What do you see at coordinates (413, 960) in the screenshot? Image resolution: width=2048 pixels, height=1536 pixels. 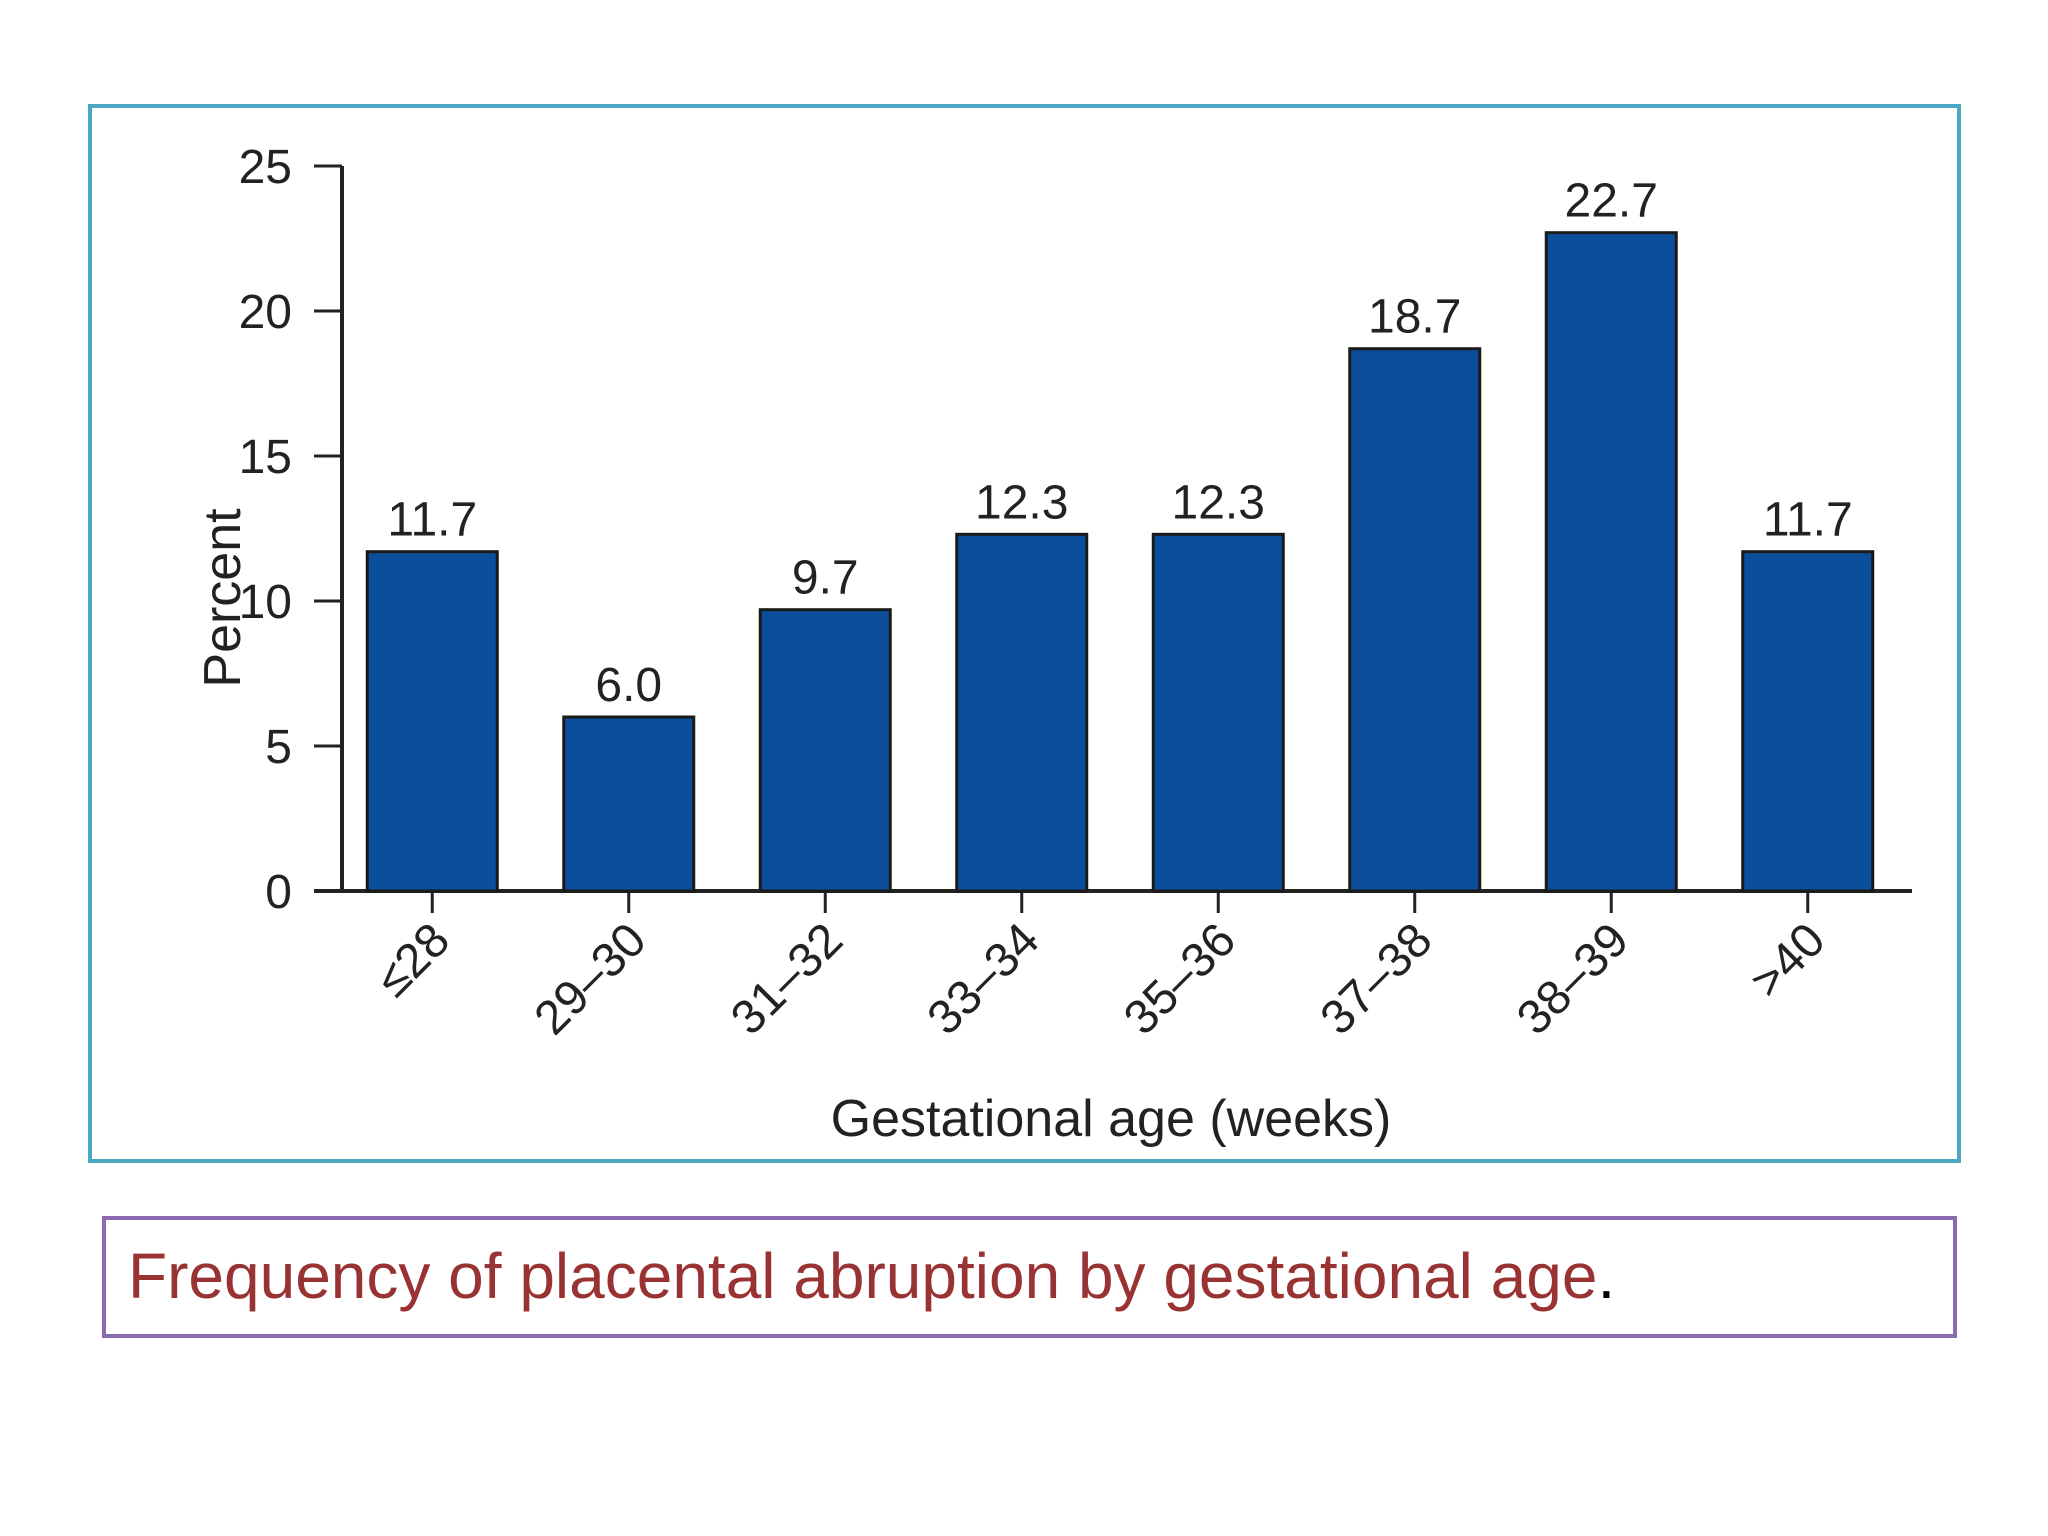 I see `x-tick-label: ≤28` at bounding box center [413, 960].